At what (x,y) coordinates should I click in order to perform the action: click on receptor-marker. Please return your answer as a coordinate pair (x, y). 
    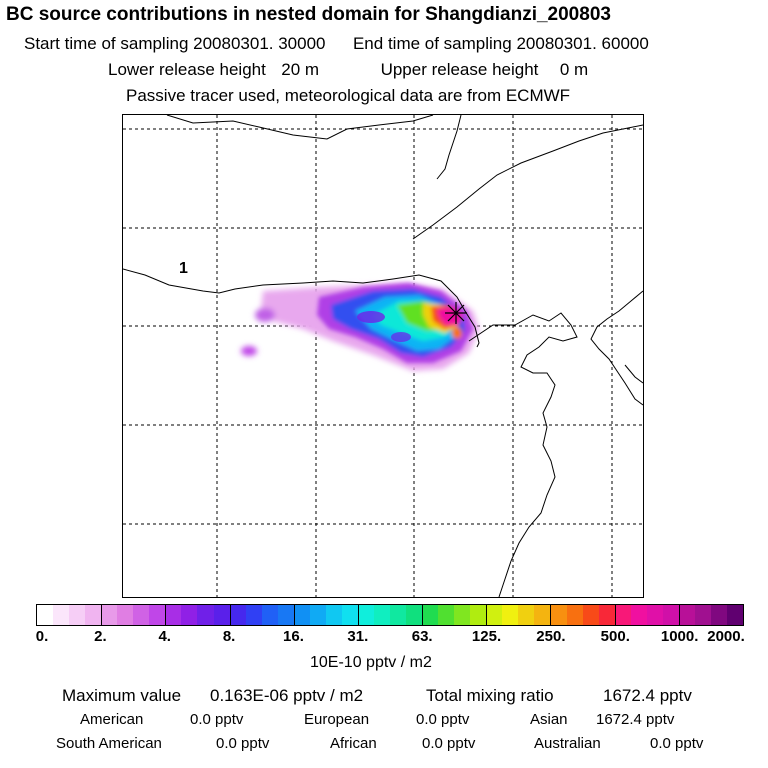
    Looking at the image, I should click on (456, 313).